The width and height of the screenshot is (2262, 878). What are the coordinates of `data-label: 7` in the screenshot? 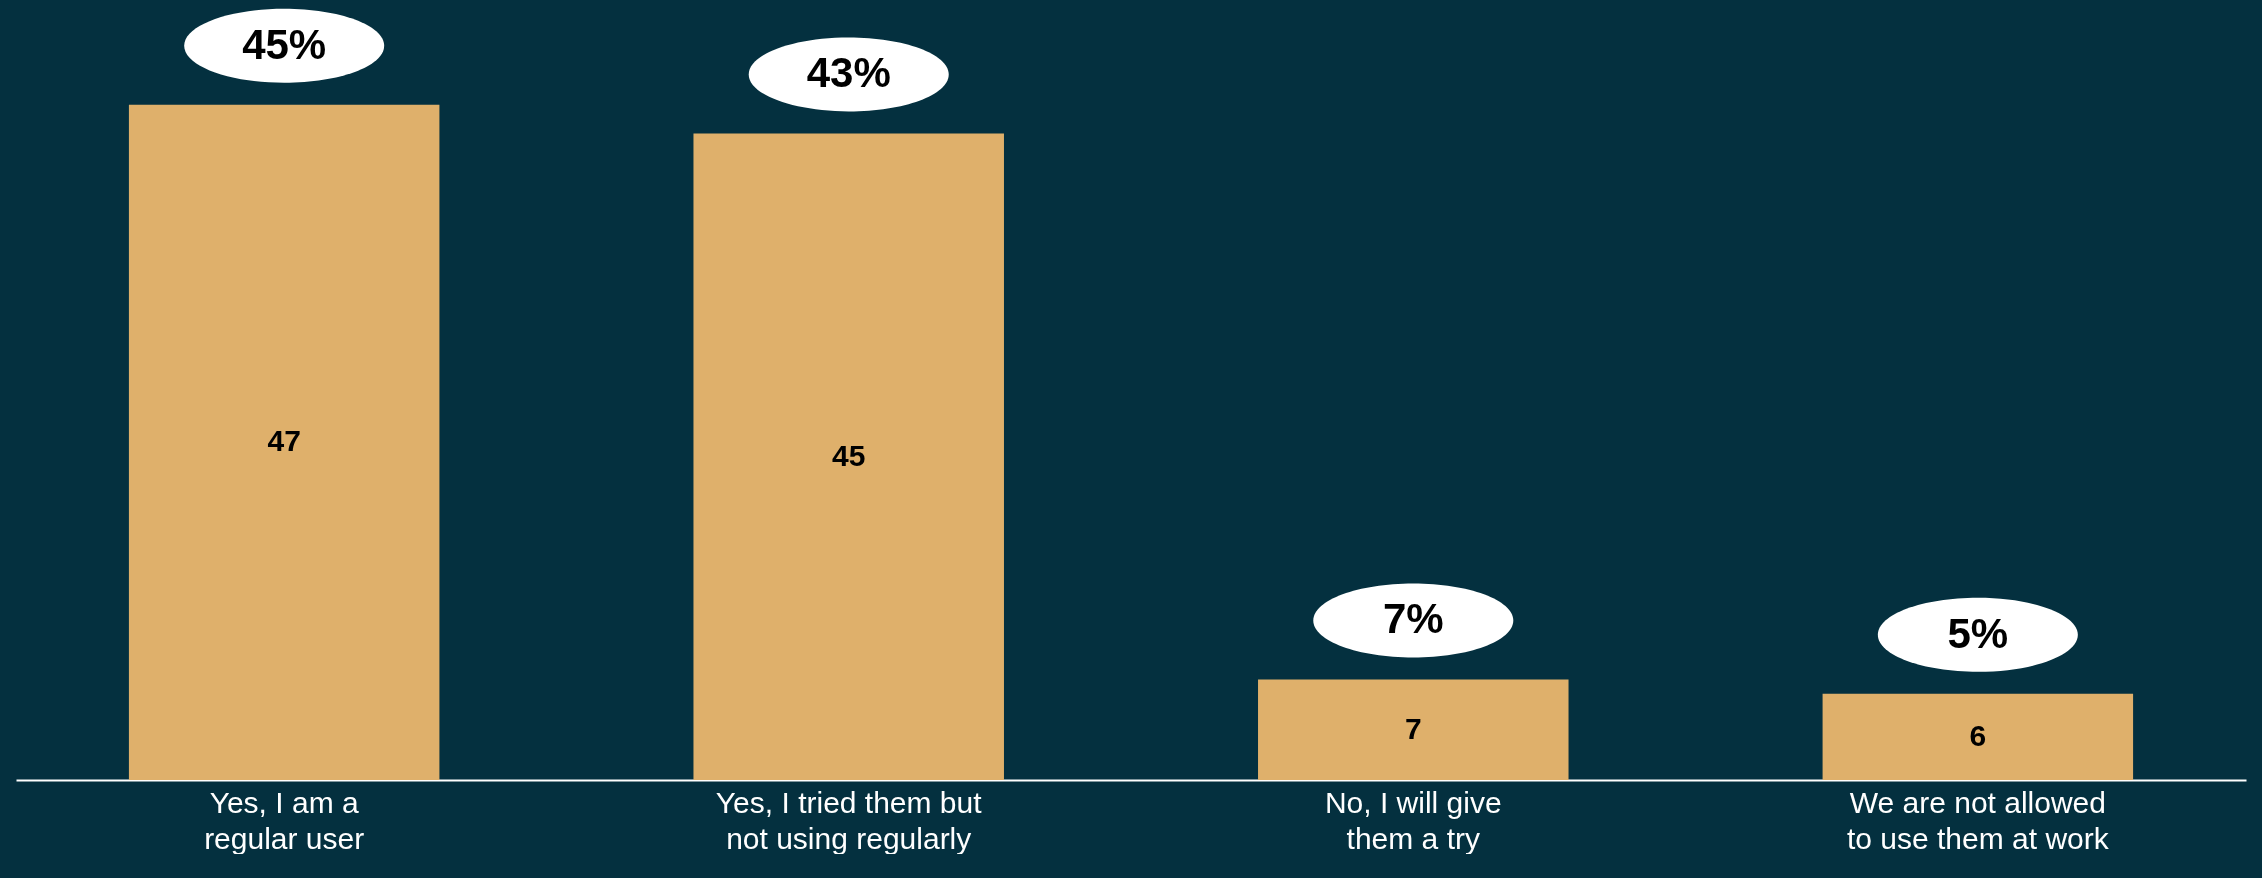 It's located at (1413, 728).